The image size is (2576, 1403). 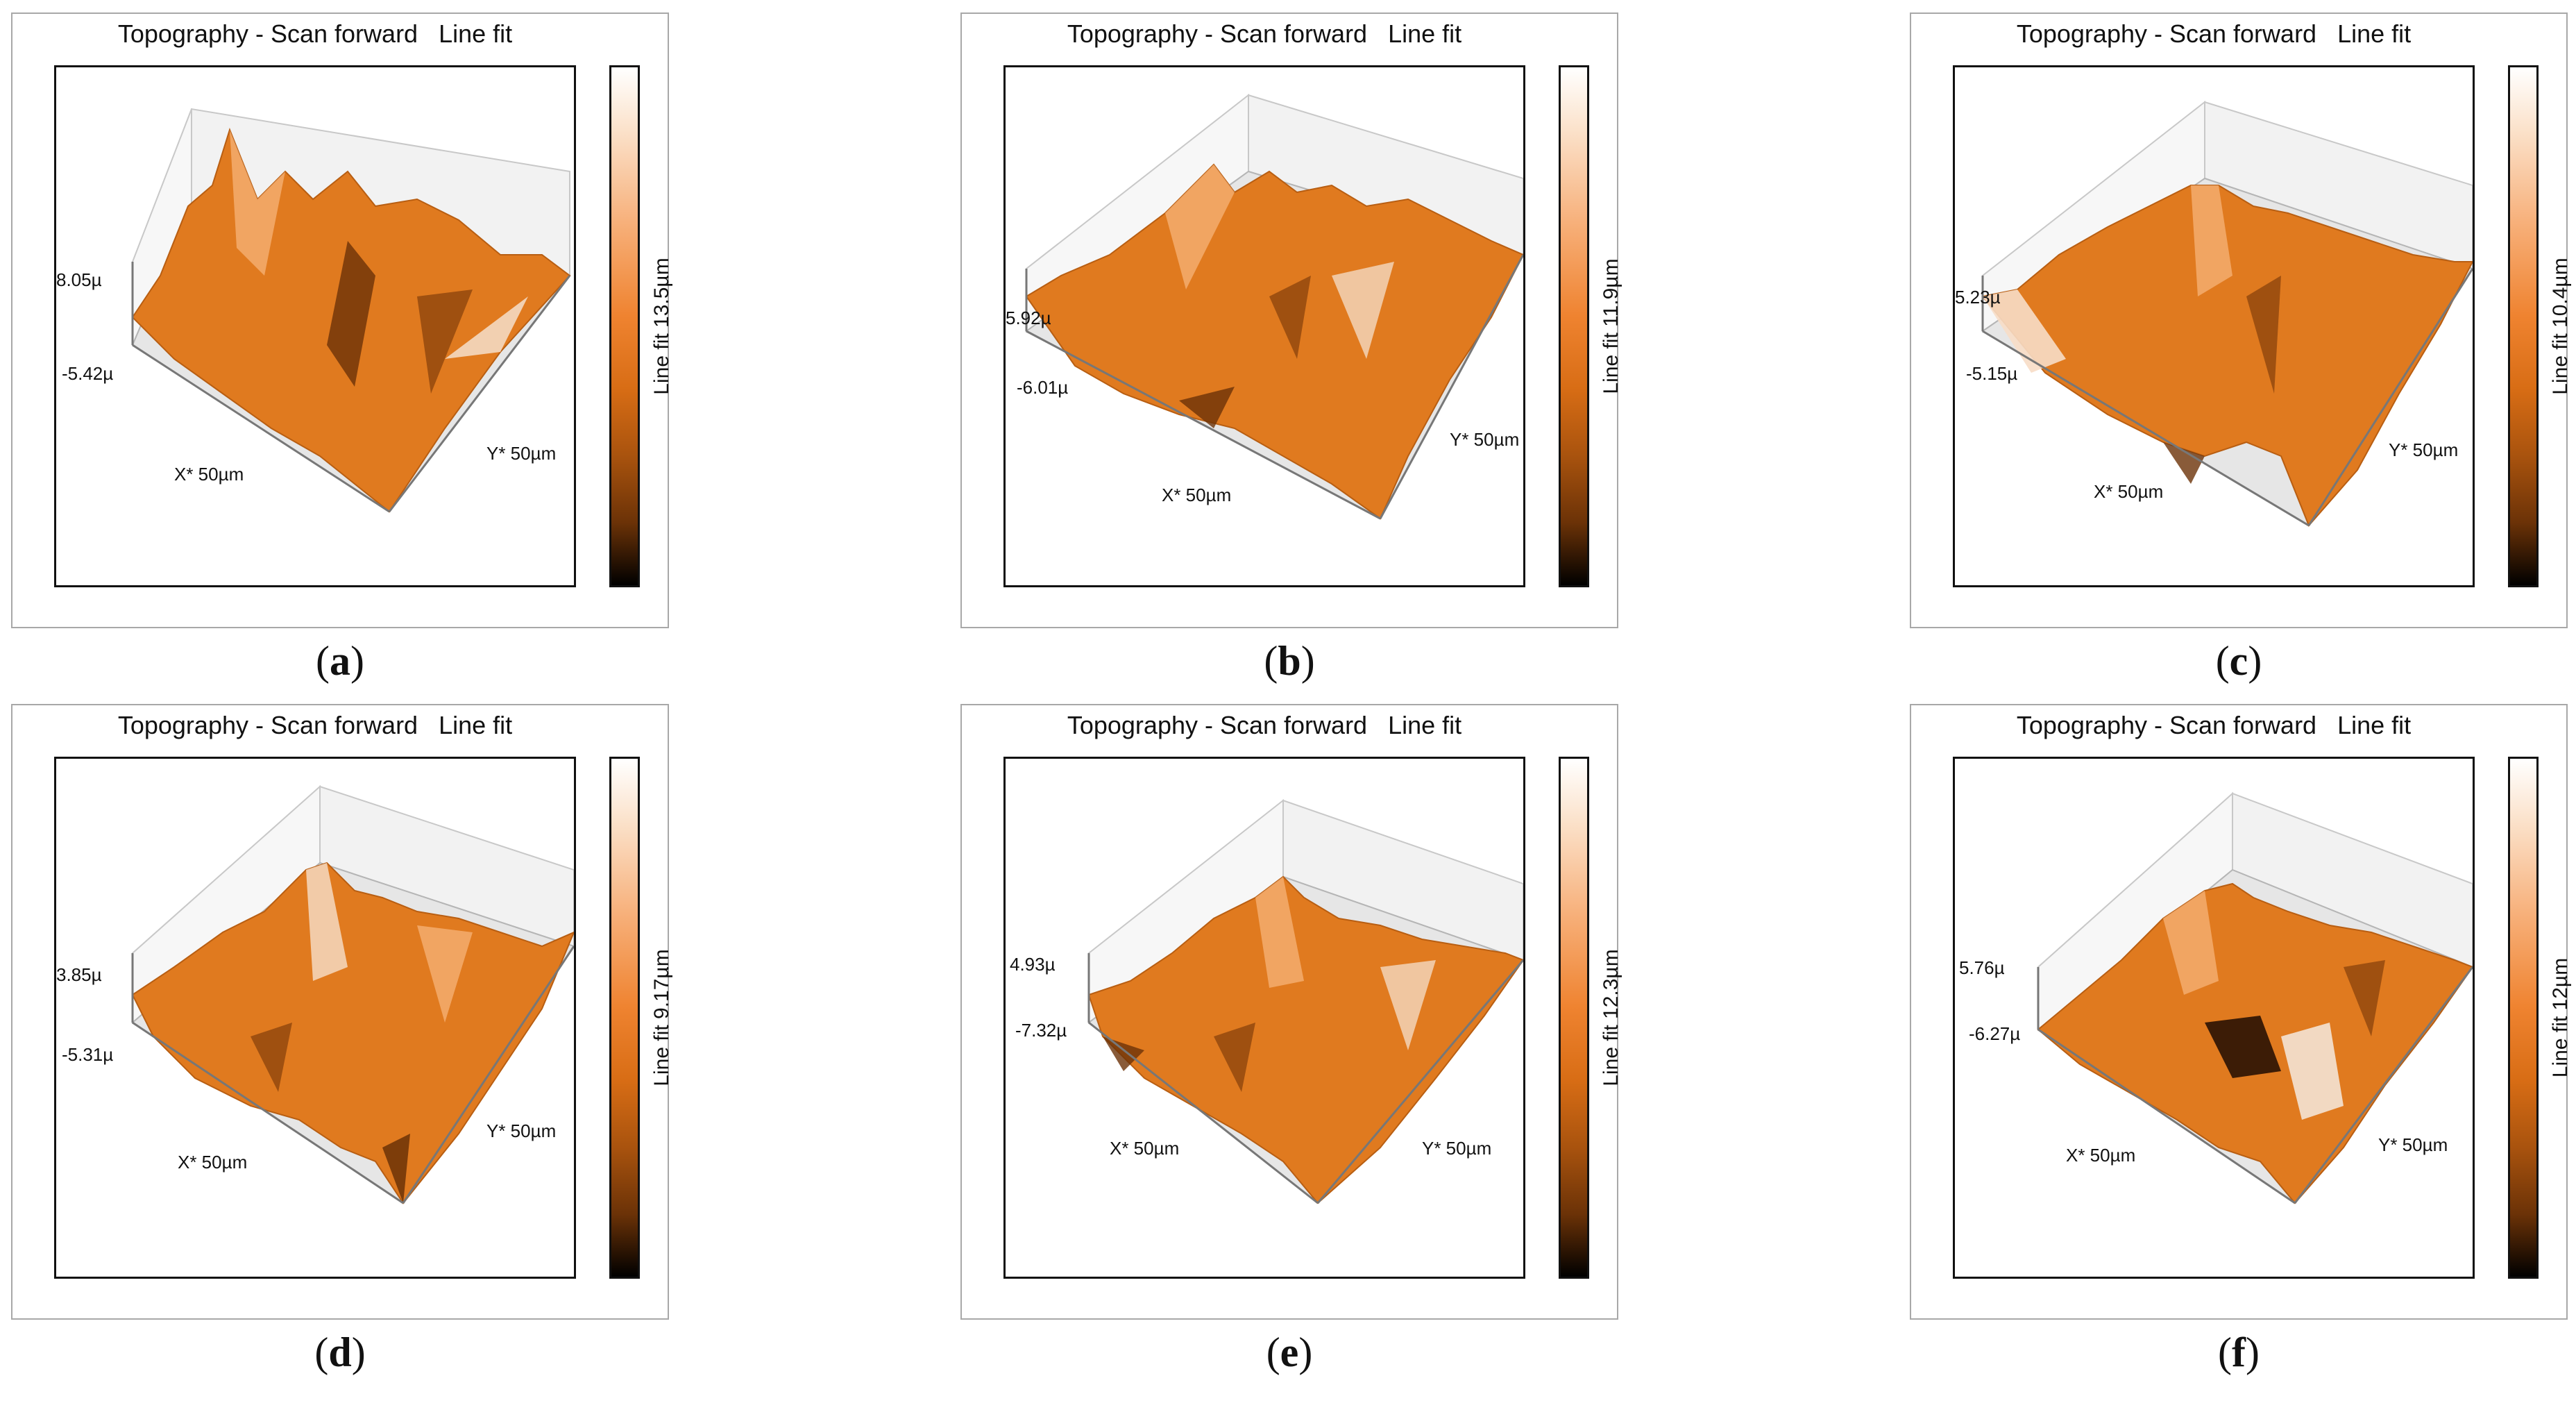 I want to click on z-max-label: 8.05µ, so click(x=79, y=279).